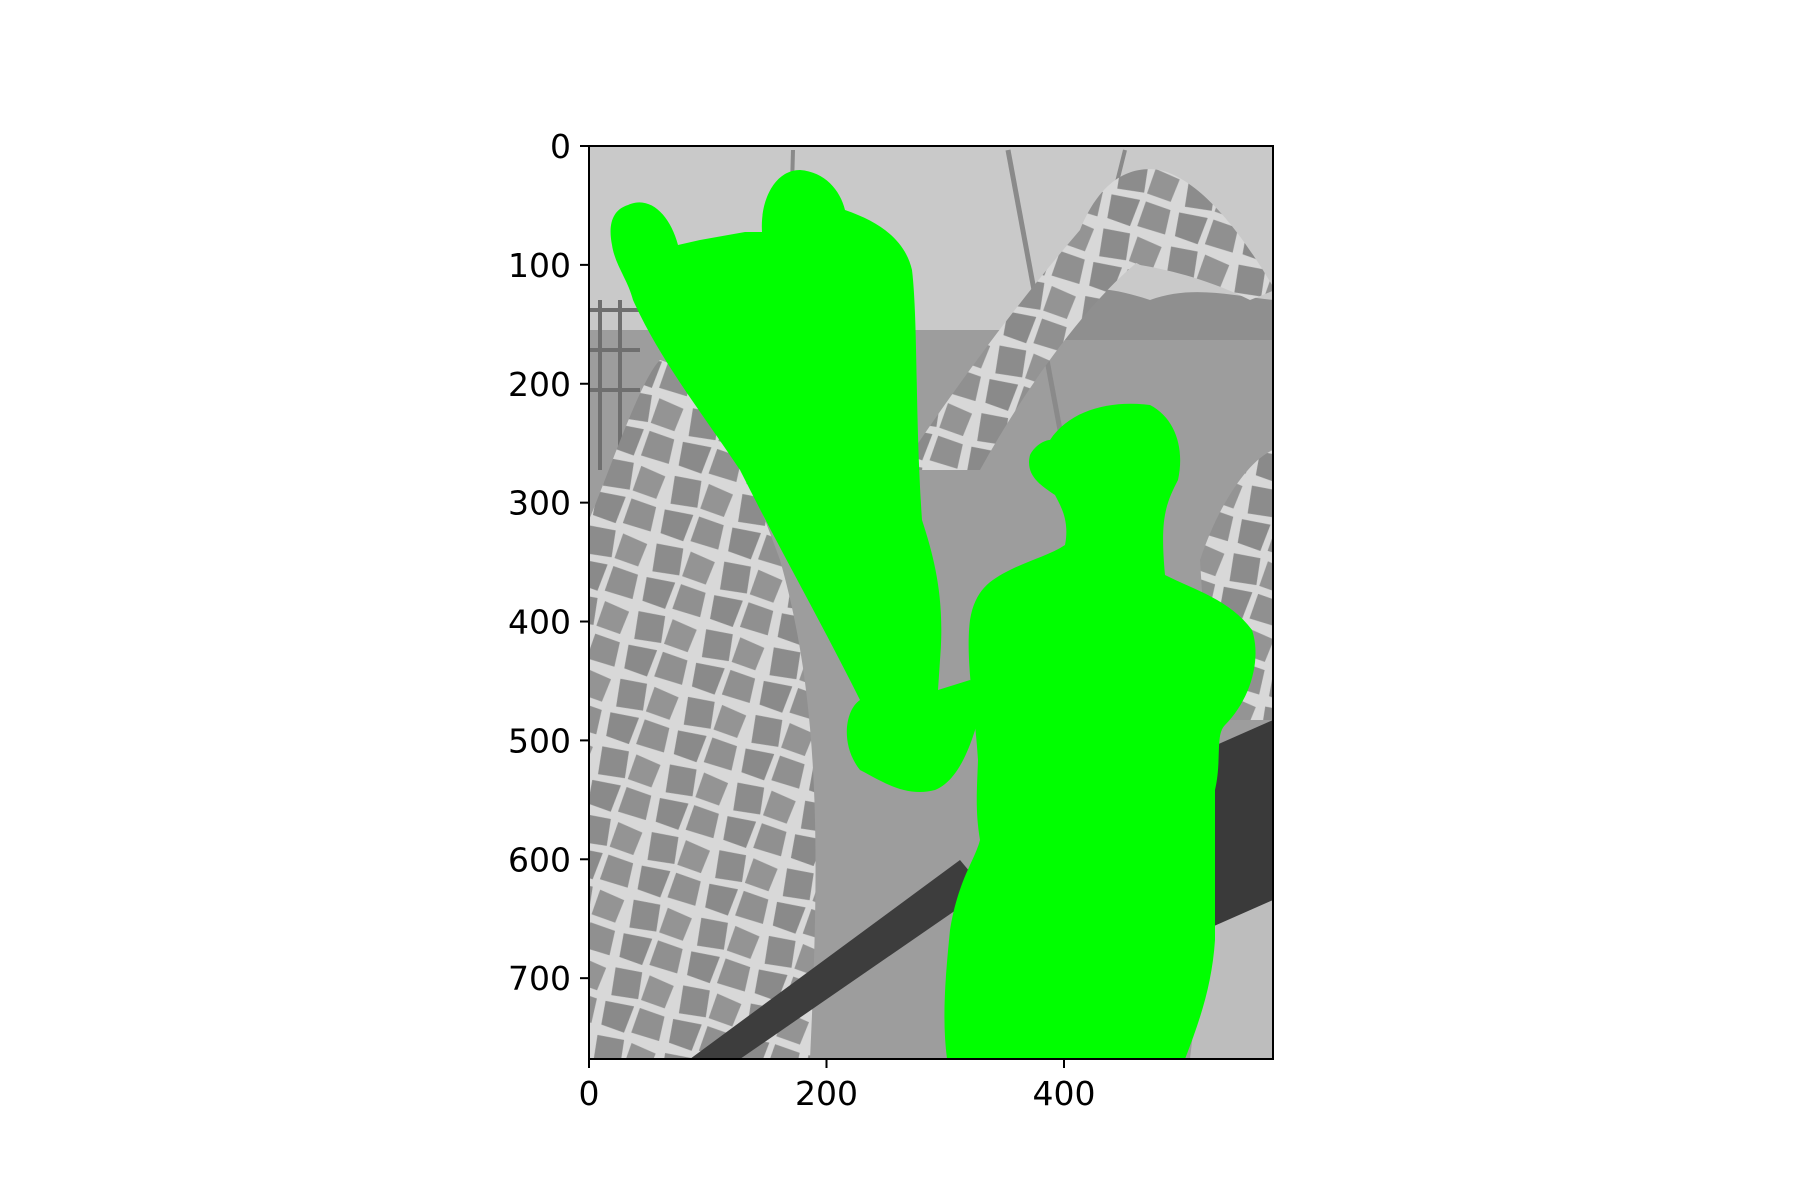 This screenshot has width=1800, height=1200. I want to click on y-tick-label: 700, so click(539, 978).